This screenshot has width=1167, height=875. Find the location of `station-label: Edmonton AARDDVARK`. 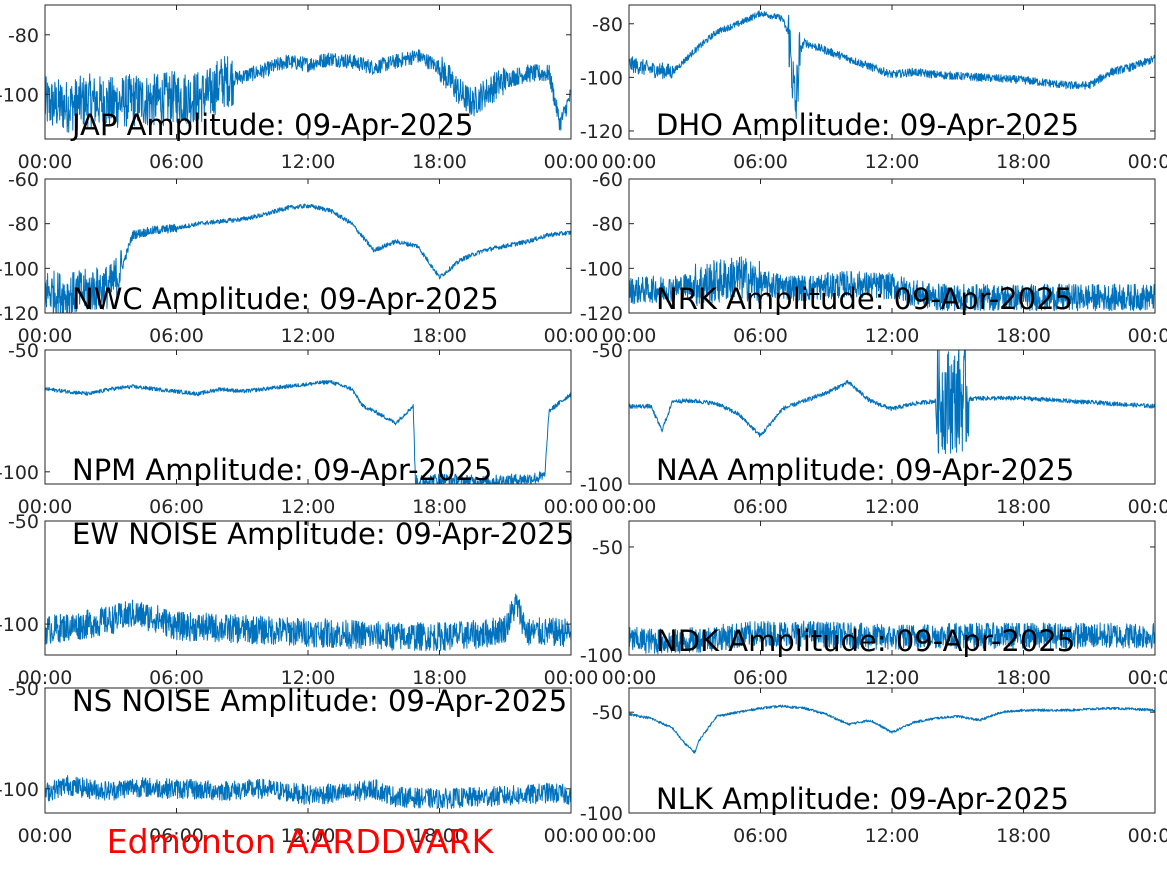

station-label: Edmonton AARDDVARK is located at coordinates (301, 841).